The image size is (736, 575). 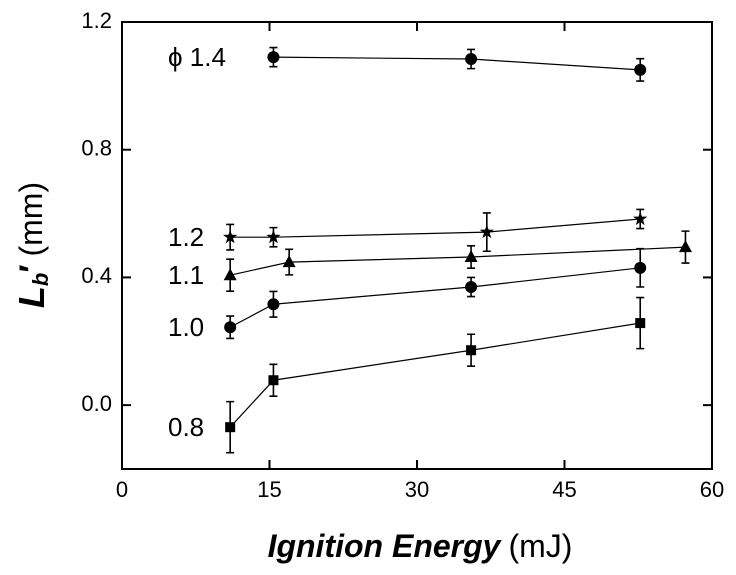 I want to click on series-label: 1.1, so click(x=186, y=275).